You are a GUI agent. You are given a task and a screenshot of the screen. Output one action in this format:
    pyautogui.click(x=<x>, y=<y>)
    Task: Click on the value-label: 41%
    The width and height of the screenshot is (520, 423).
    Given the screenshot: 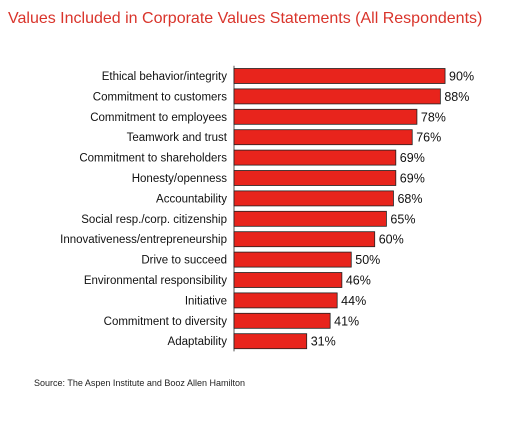 What is the action you would take?
    pyautogui.click(x=346, y=321)
    